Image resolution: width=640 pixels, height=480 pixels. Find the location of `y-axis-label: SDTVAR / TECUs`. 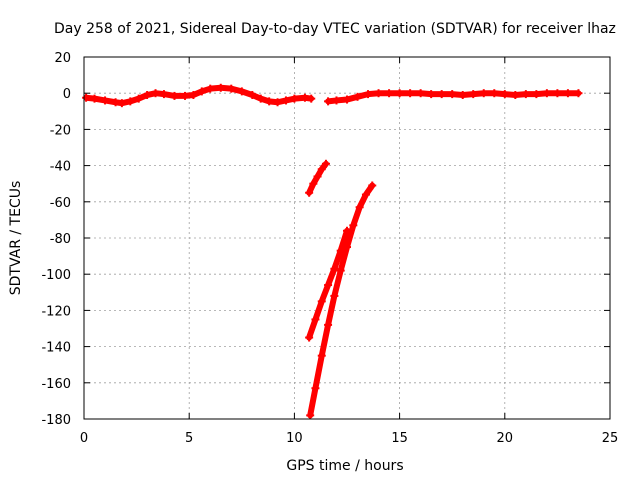

y-axis-label: SDTVAR / TECUs is located at coordinates (16, 238).